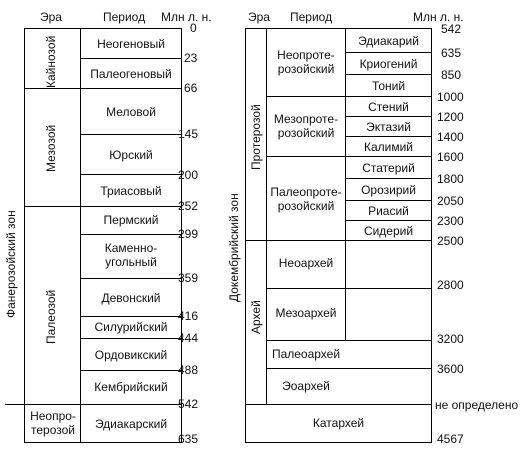 The height and width of the screenshot is (450, 525). Describe the element at coordinates (188, 234) in the screenshot. I see `left-age: 299` at that location.